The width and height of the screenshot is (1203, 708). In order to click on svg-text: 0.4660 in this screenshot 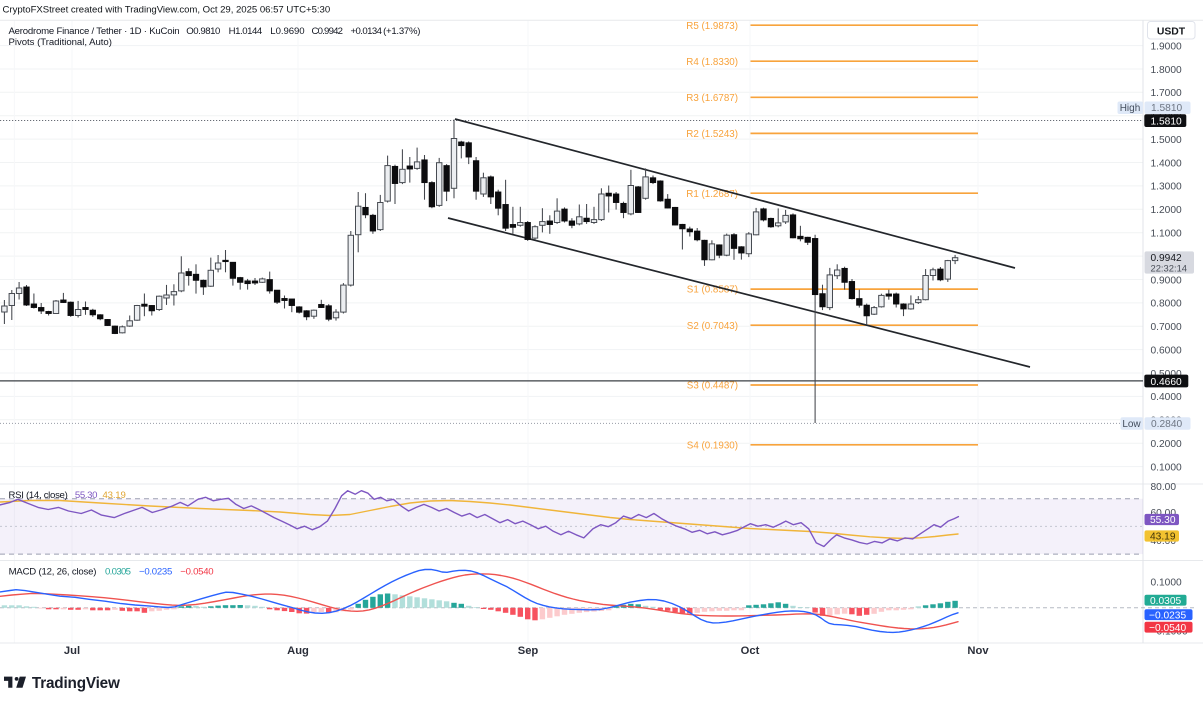, I will do `click(1166, 382)`.